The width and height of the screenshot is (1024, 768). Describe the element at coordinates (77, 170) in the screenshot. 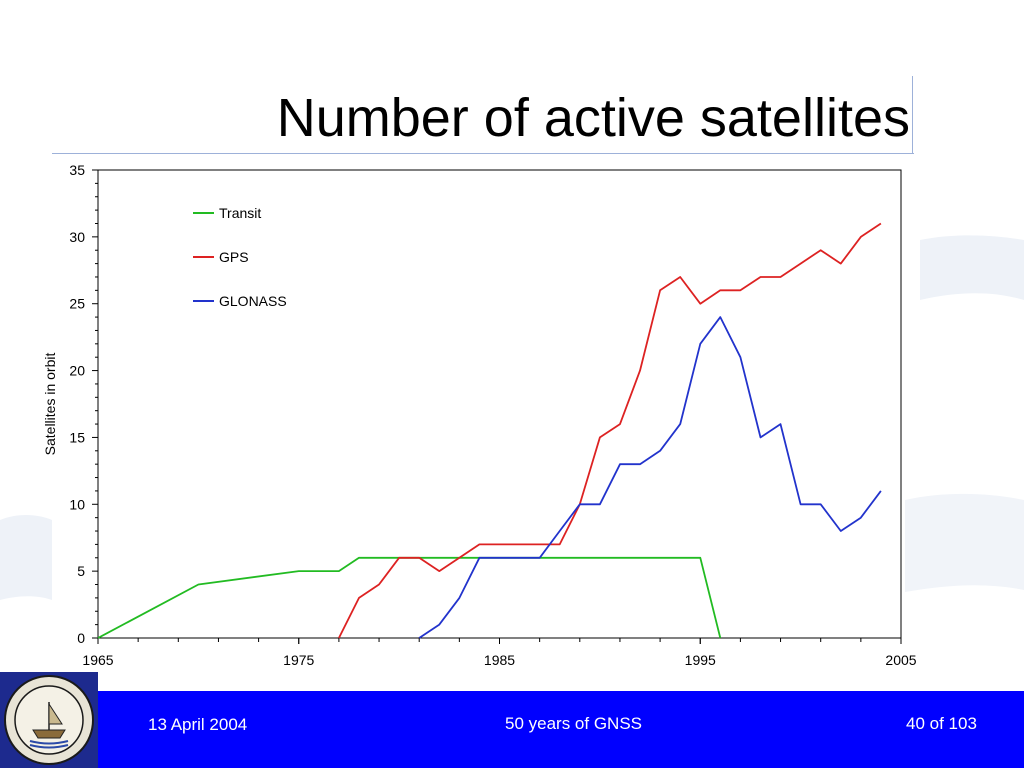

I see `y-tick-label: 35` at that location.